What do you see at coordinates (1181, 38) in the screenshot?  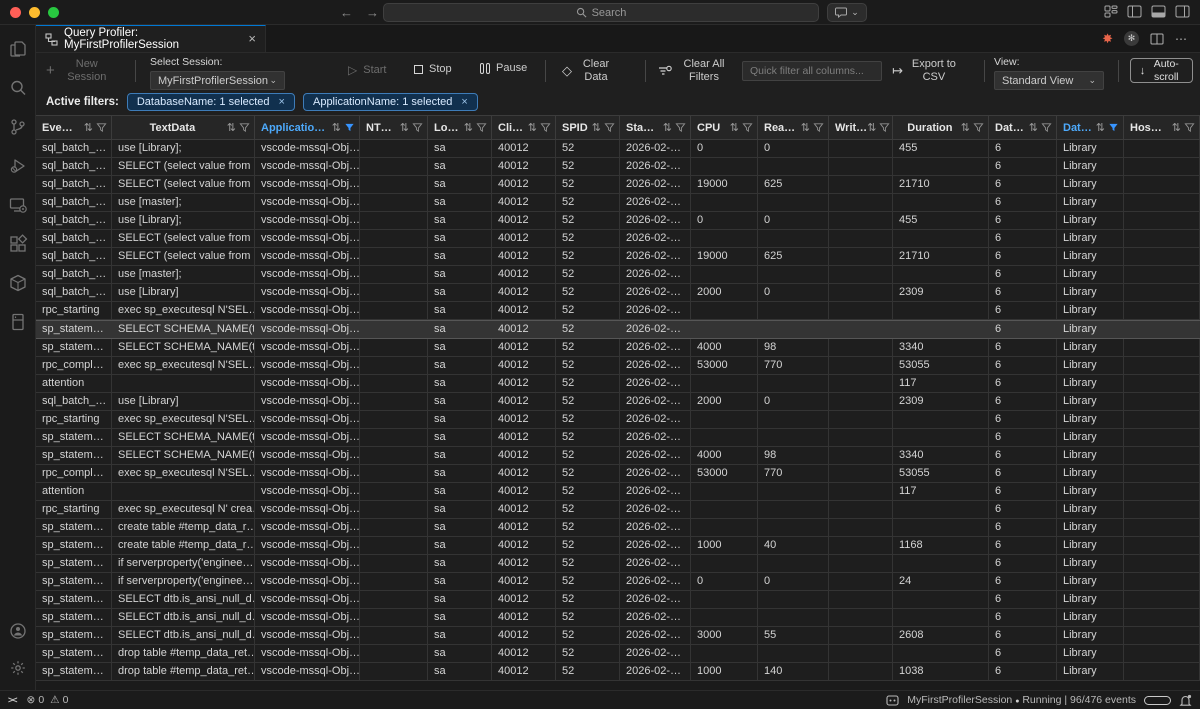 I see `more-actions-icon: ⋯` at bounding box center [1181, 38].